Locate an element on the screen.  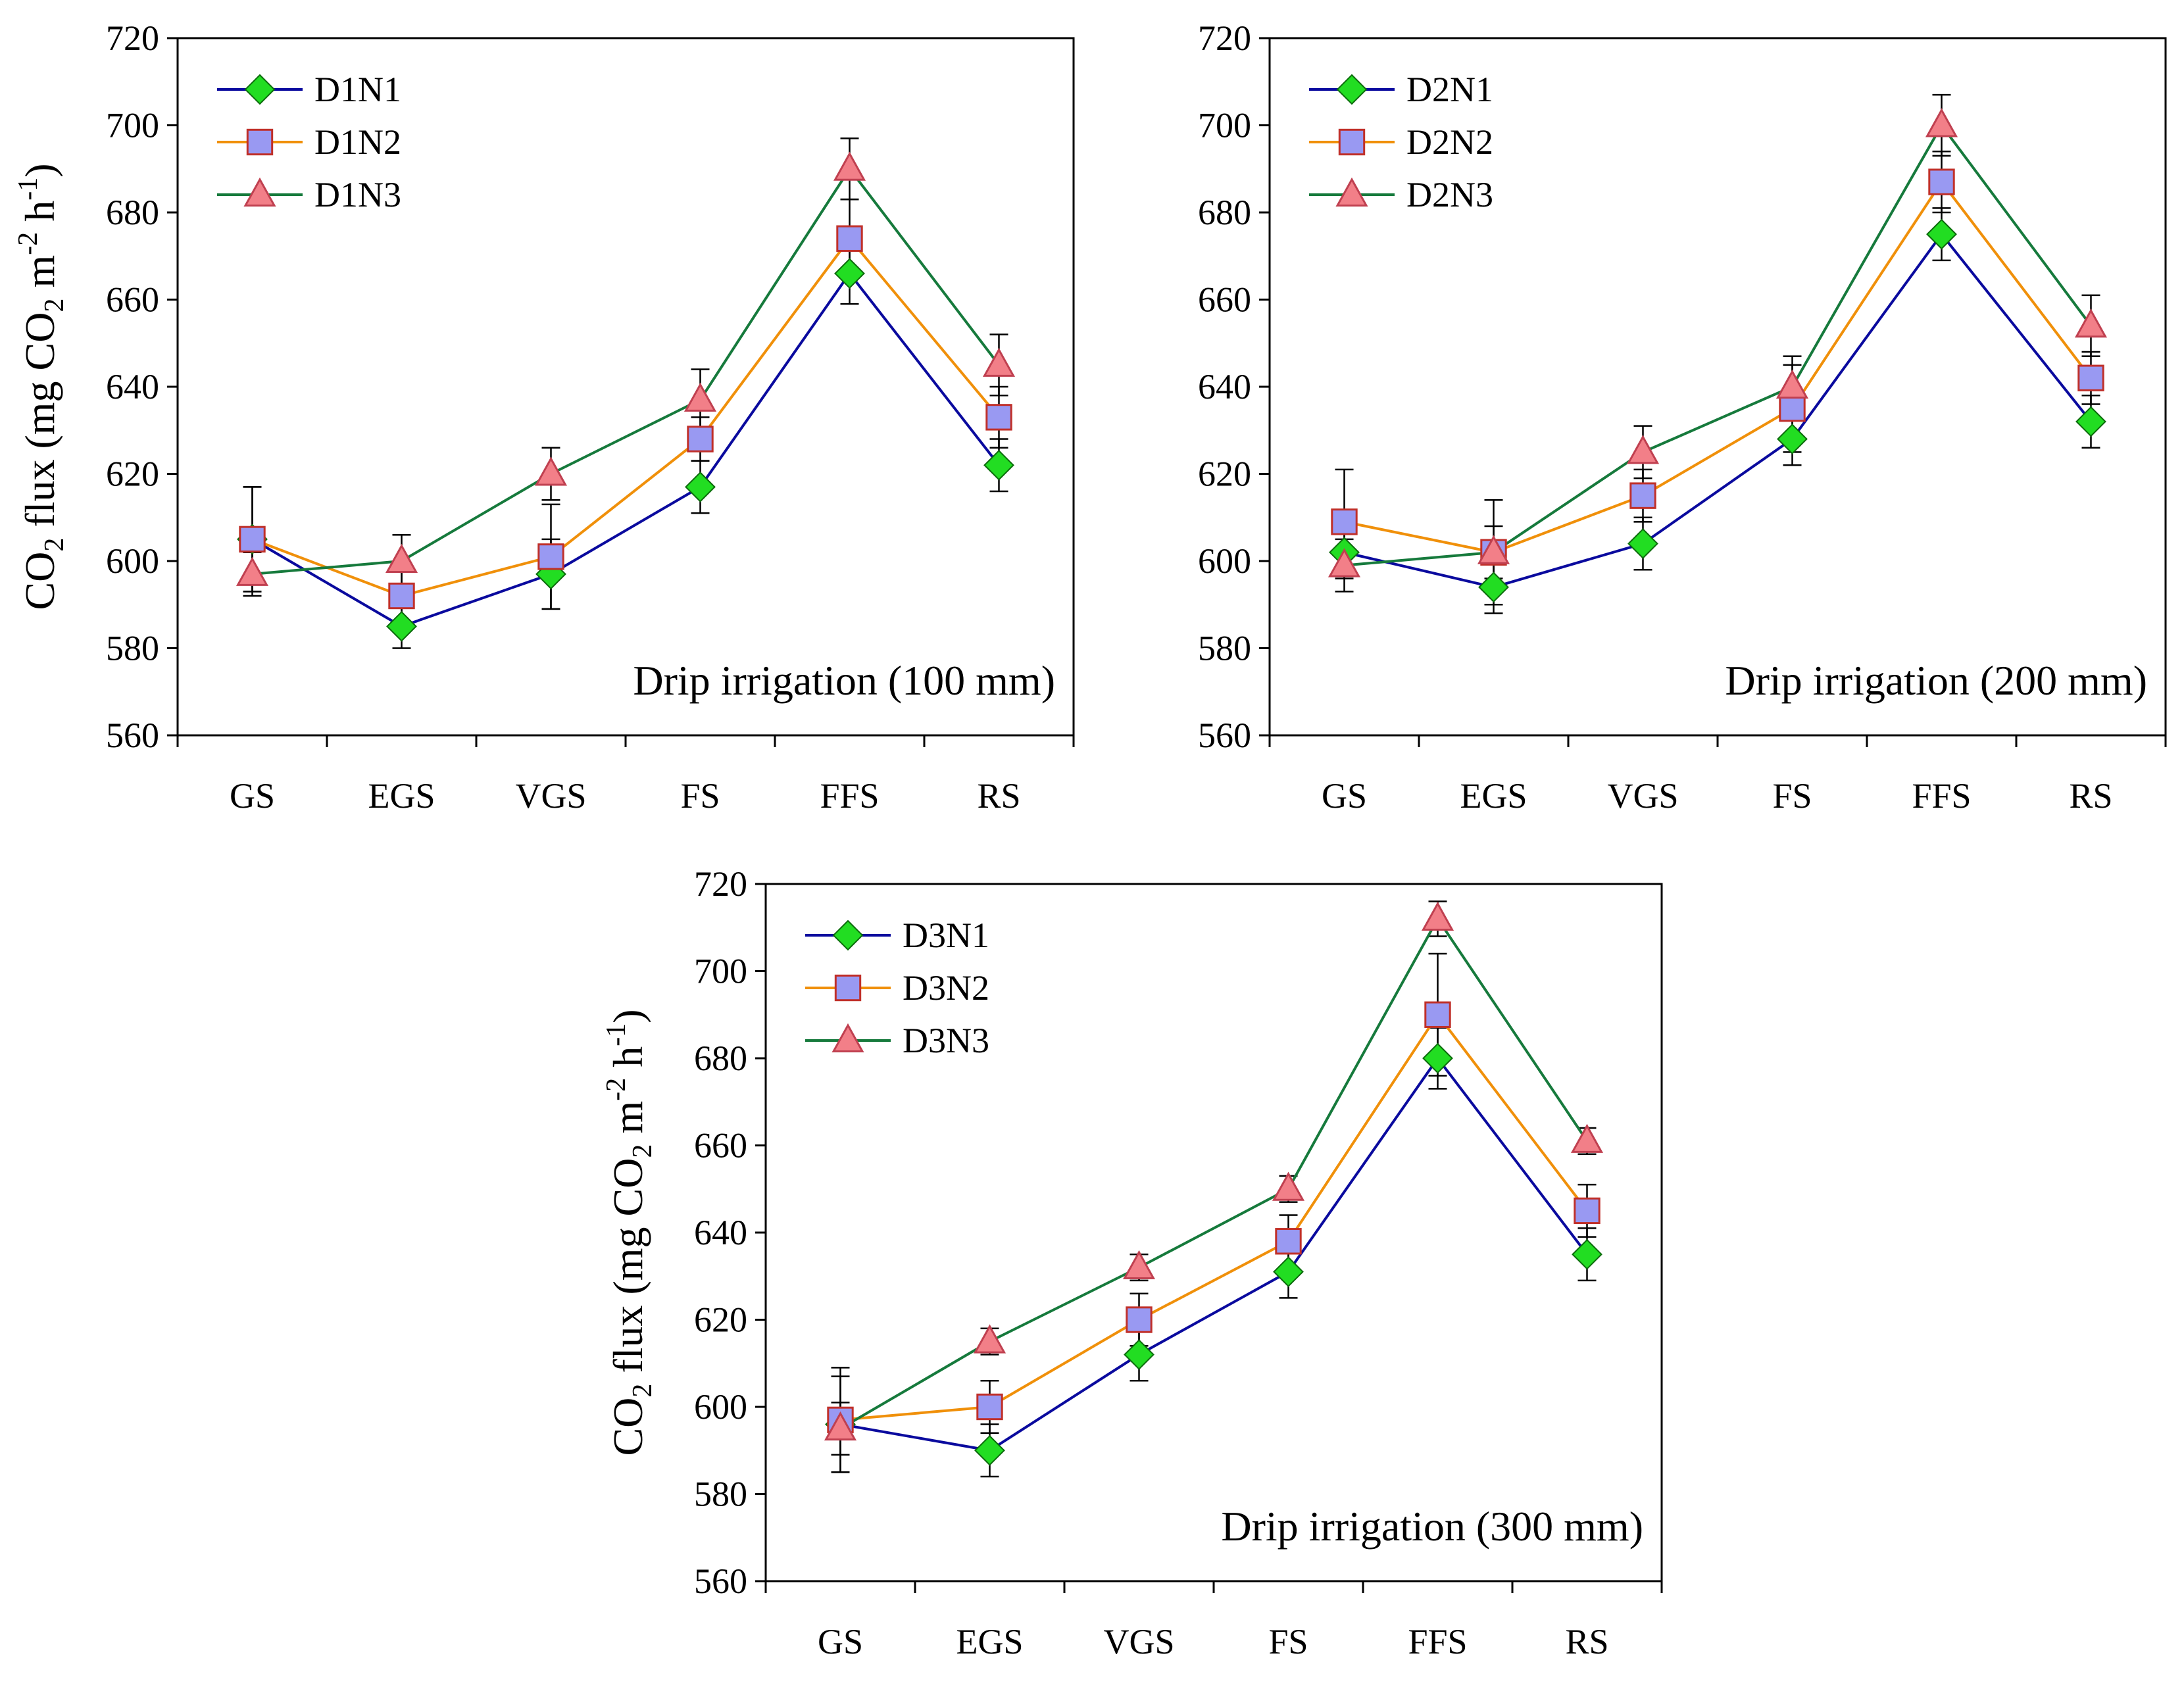
series-markers-D3N3 is located at coordinates (1214, 1171).